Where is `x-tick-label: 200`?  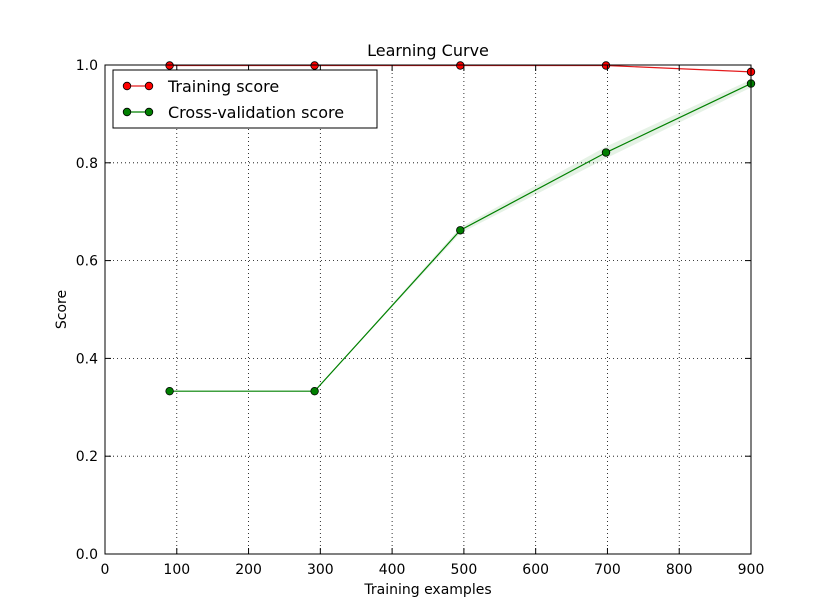 x-tick-label: 200 is located at coordinates (248, 570).